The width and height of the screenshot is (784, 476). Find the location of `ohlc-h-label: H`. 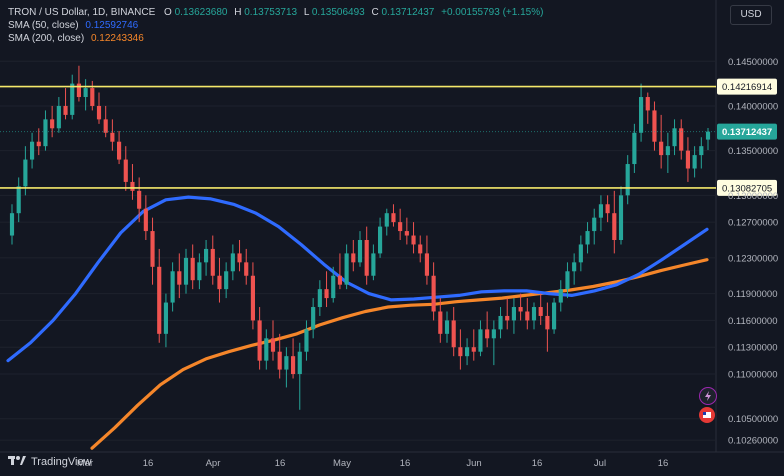

ohlc-h-label: H is located at coordinates (238, 12).